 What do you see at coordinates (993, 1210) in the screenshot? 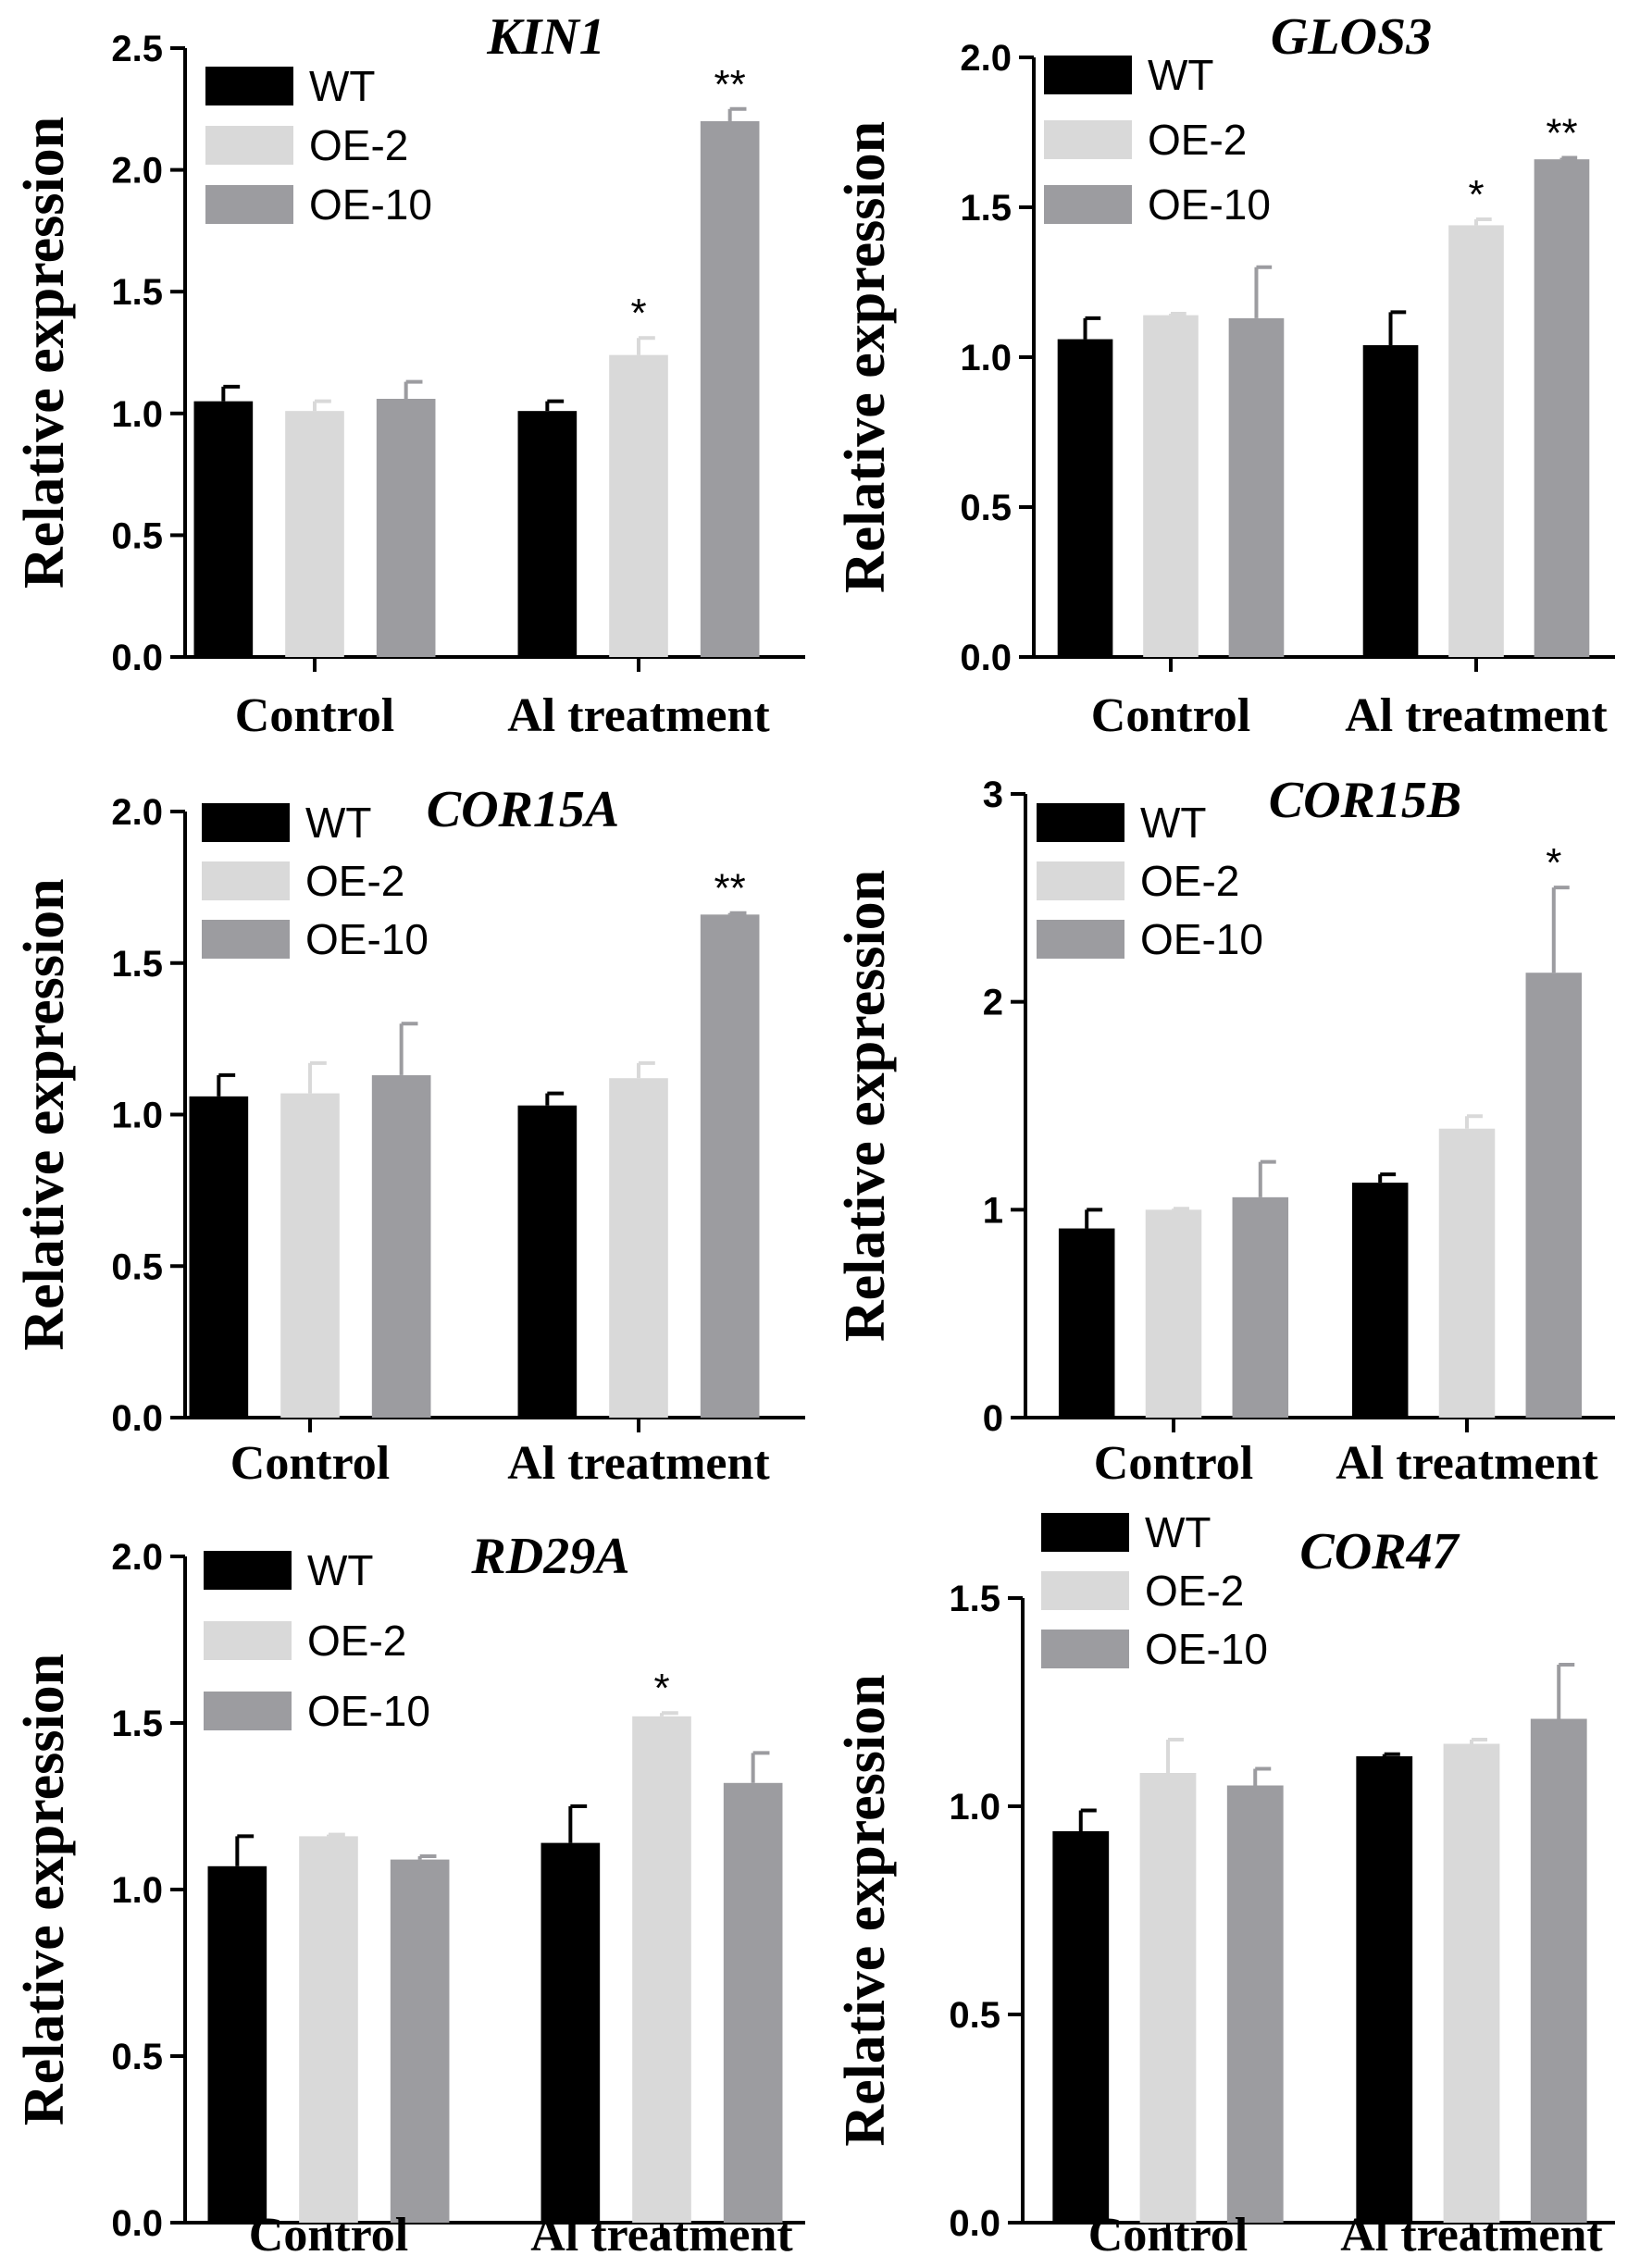
I see `y-tick-label: 1` at bounding box center [993, 1210].